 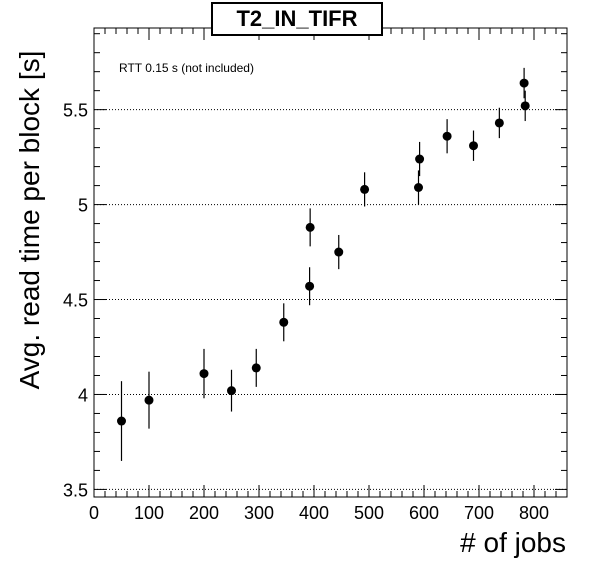 I want to click on y-tick-label: 4.5, so click(x=75, y=301).